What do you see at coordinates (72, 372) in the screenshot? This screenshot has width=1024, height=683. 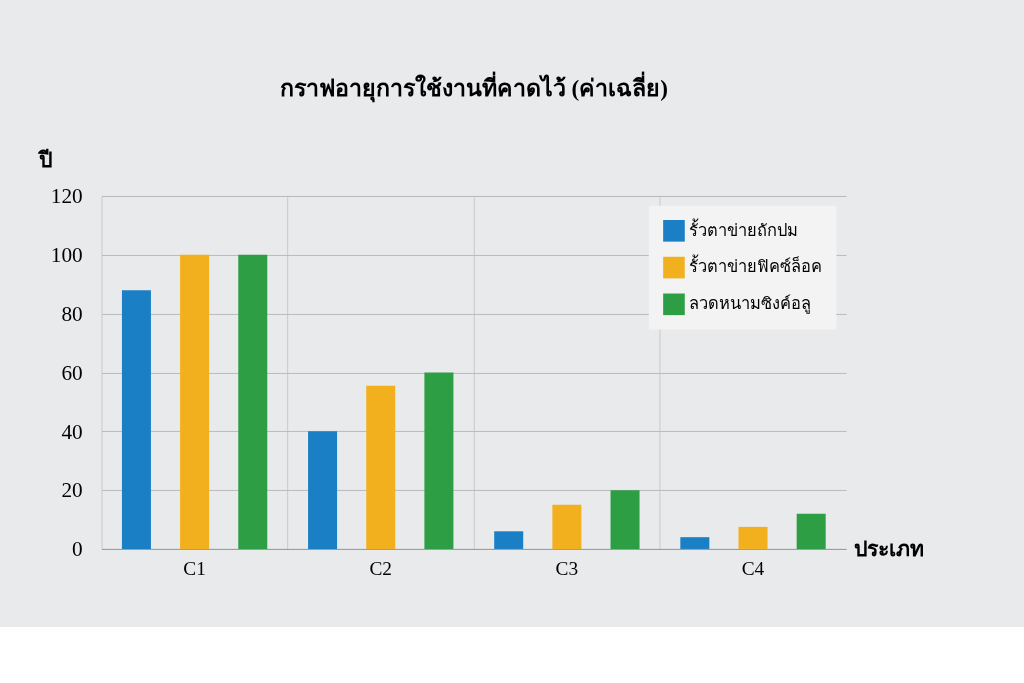 I see `y-tick-label: 60` at bounding box center [72, 372].